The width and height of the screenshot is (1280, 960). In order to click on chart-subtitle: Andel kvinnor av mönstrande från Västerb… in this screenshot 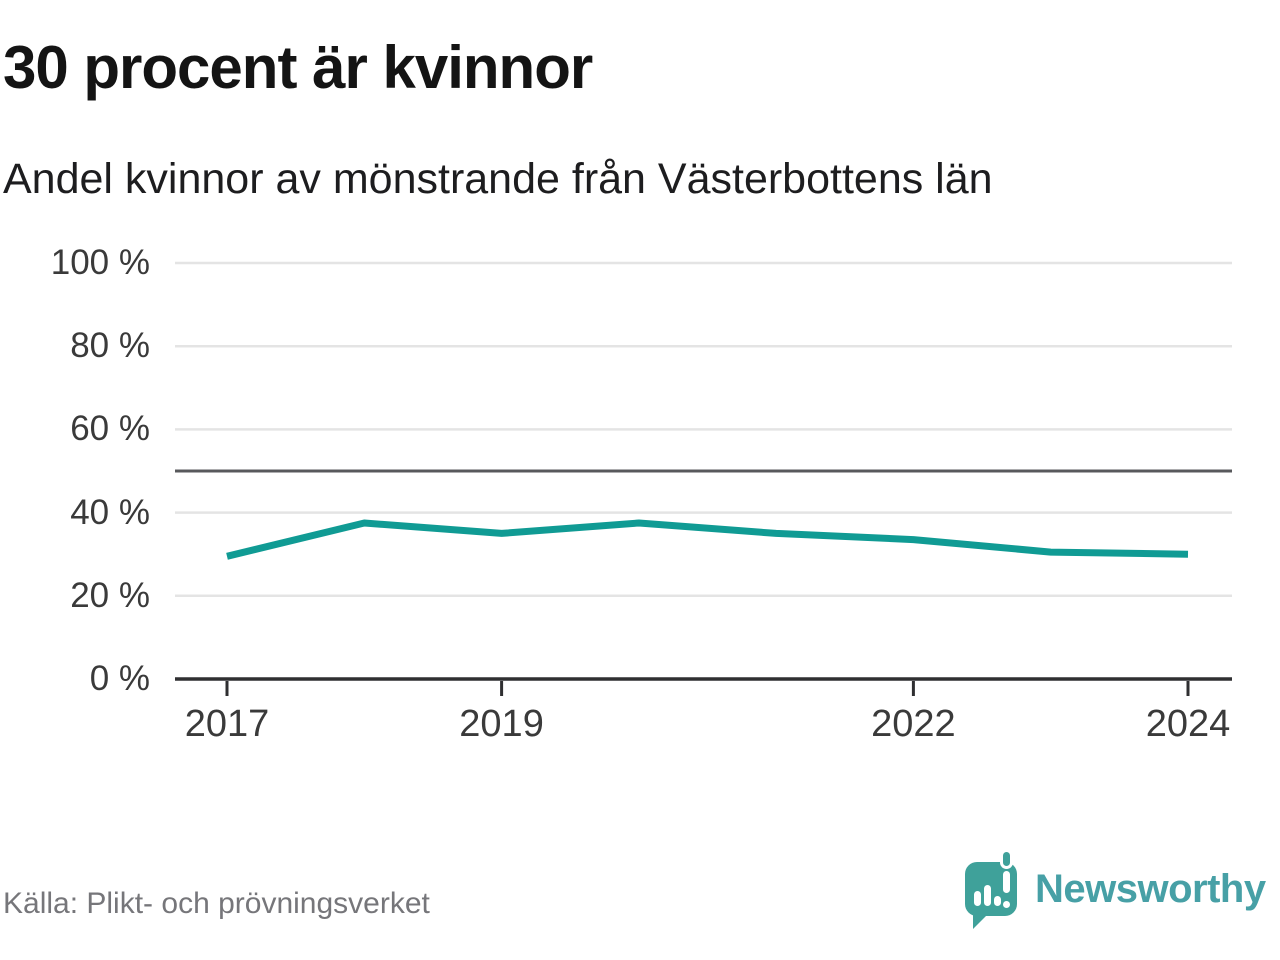, I will do `click(498, 179)`.